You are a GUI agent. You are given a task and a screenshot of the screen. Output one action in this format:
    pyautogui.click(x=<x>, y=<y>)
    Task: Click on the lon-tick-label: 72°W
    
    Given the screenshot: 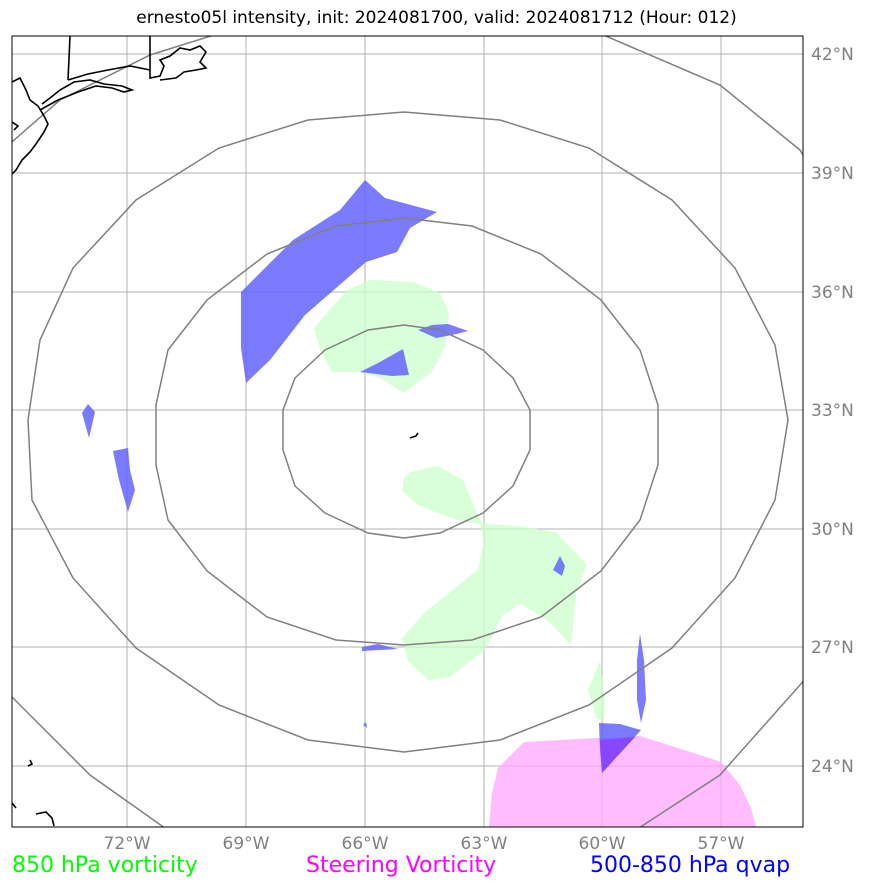 What is the action you would take?
    pyautogui.click(x=127, y=844)
    